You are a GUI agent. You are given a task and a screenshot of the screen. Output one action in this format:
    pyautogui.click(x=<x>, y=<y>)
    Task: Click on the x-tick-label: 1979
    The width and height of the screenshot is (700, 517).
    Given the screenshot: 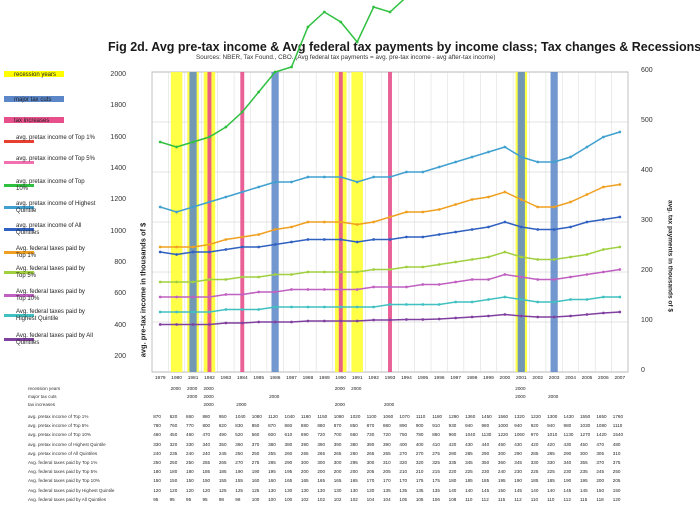 What is the action you would take?
    pyautogui.click(x=160, y=378)
    